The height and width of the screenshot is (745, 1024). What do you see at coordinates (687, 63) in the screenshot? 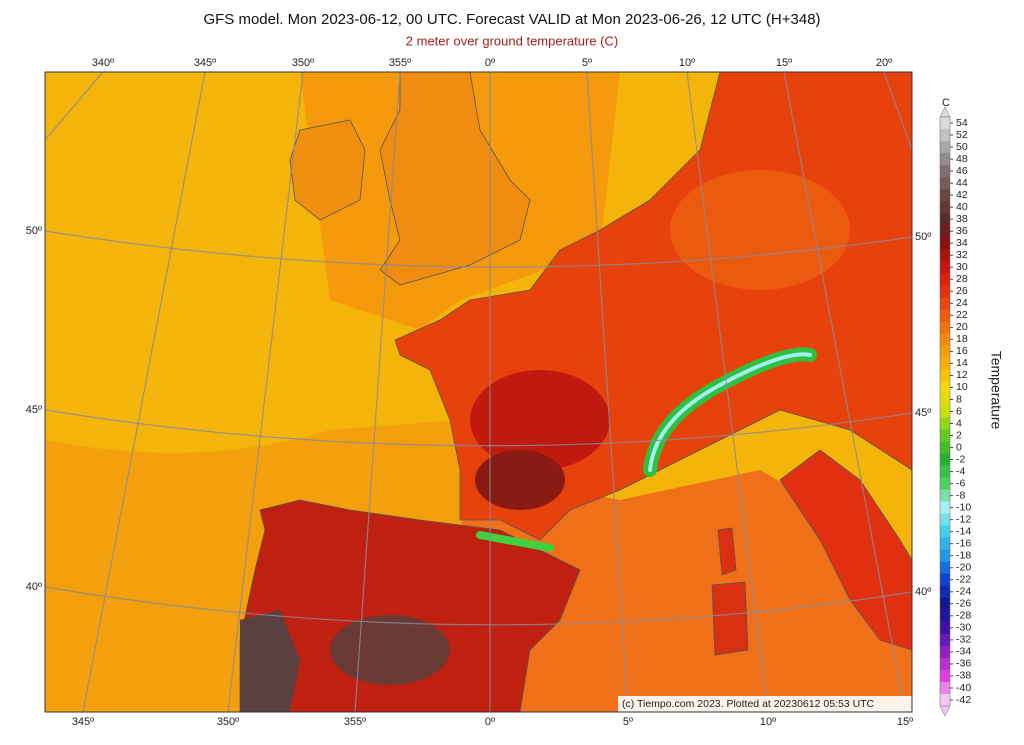
I see `top-lon-label: 10º` at bounding box center [687, 63].